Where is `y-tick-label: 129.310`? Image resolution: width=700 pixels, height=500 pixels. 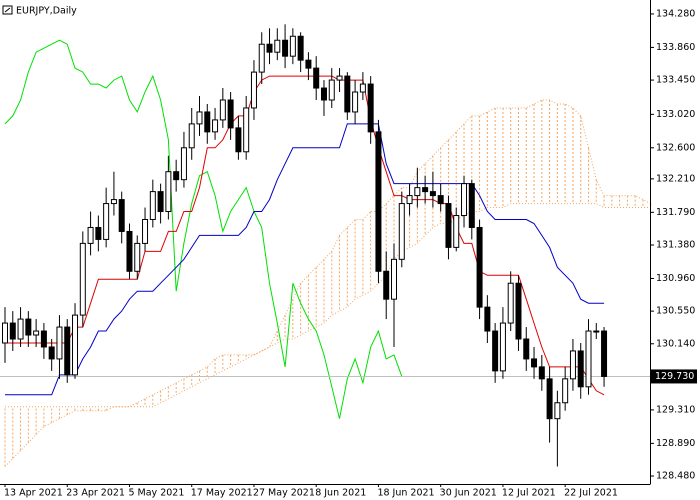 y-tick-label: 129.310 is located at coordinates (675, 409).